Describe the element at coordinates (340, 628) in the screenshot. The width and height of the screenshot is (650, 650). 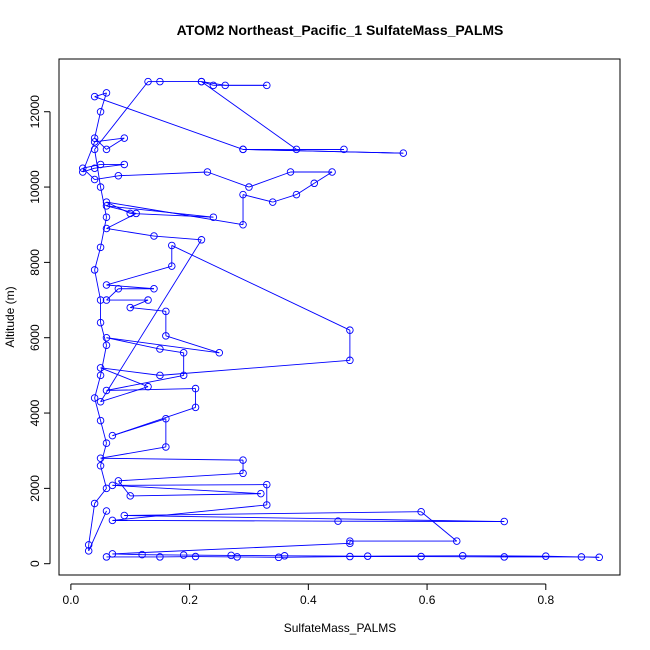
I see `x-axis-label: SulfateMass_PALMS` at that location.